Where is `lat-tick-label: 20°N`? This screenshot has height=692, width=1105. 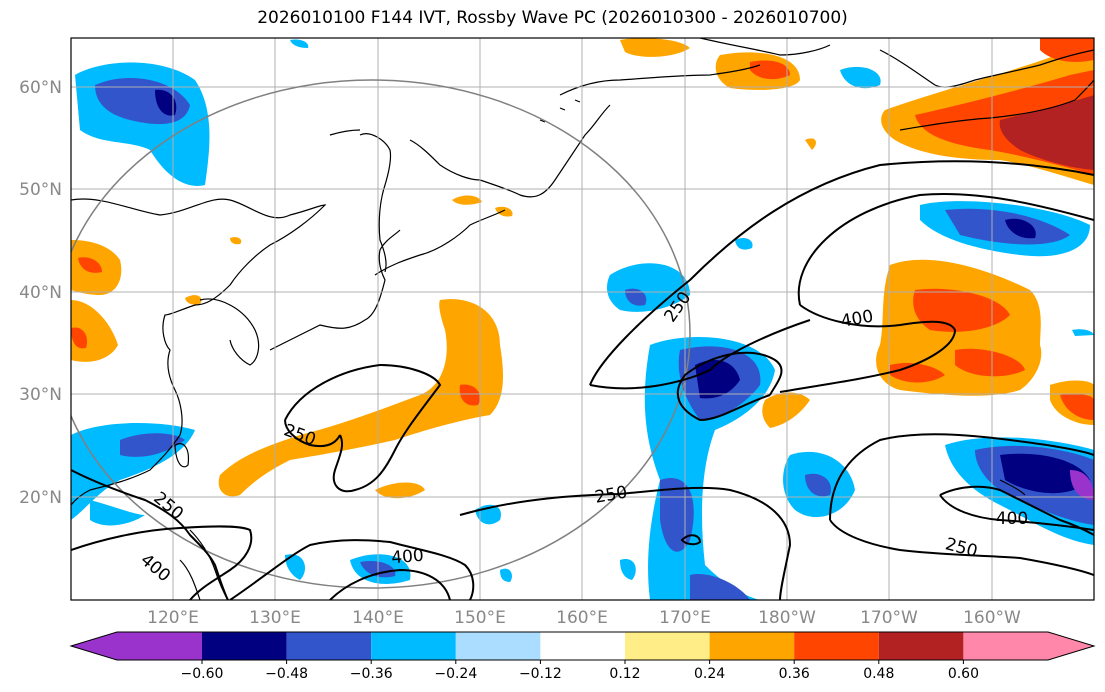 lat-tick-label: 20°N is located at coordinates (40, 498).